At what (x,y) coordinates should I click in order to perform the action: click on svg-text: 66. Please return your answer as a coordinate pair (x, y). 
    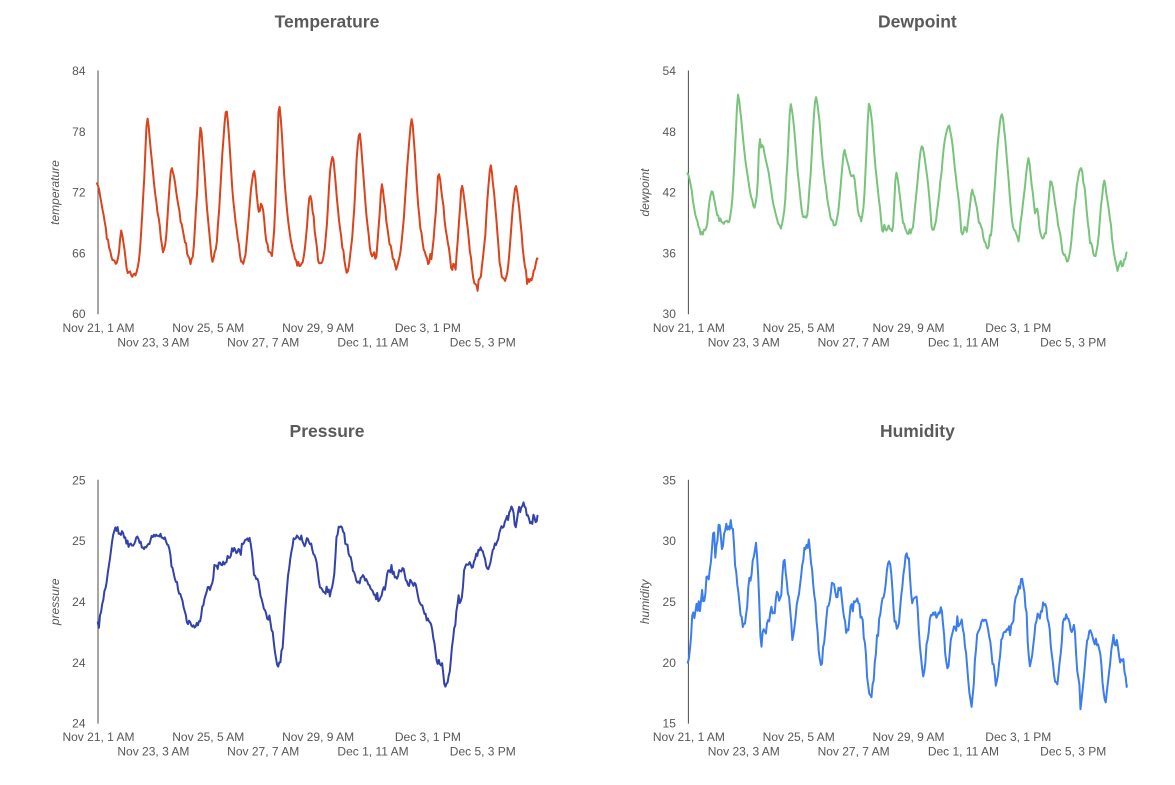
    Looking at the image, I should click on (79, 253).